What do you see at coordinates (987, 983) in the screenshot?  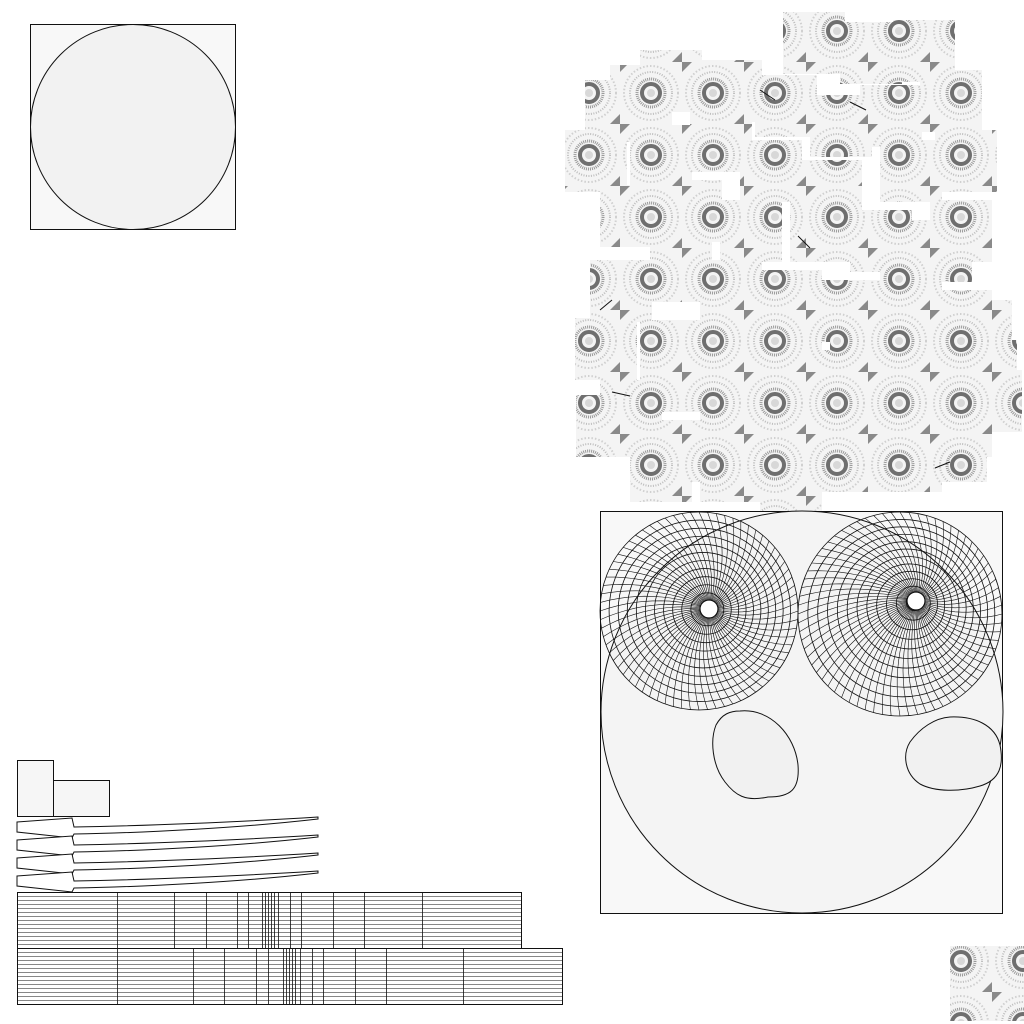 I see `texture-tile-corner` at bounding box center [987, 983].